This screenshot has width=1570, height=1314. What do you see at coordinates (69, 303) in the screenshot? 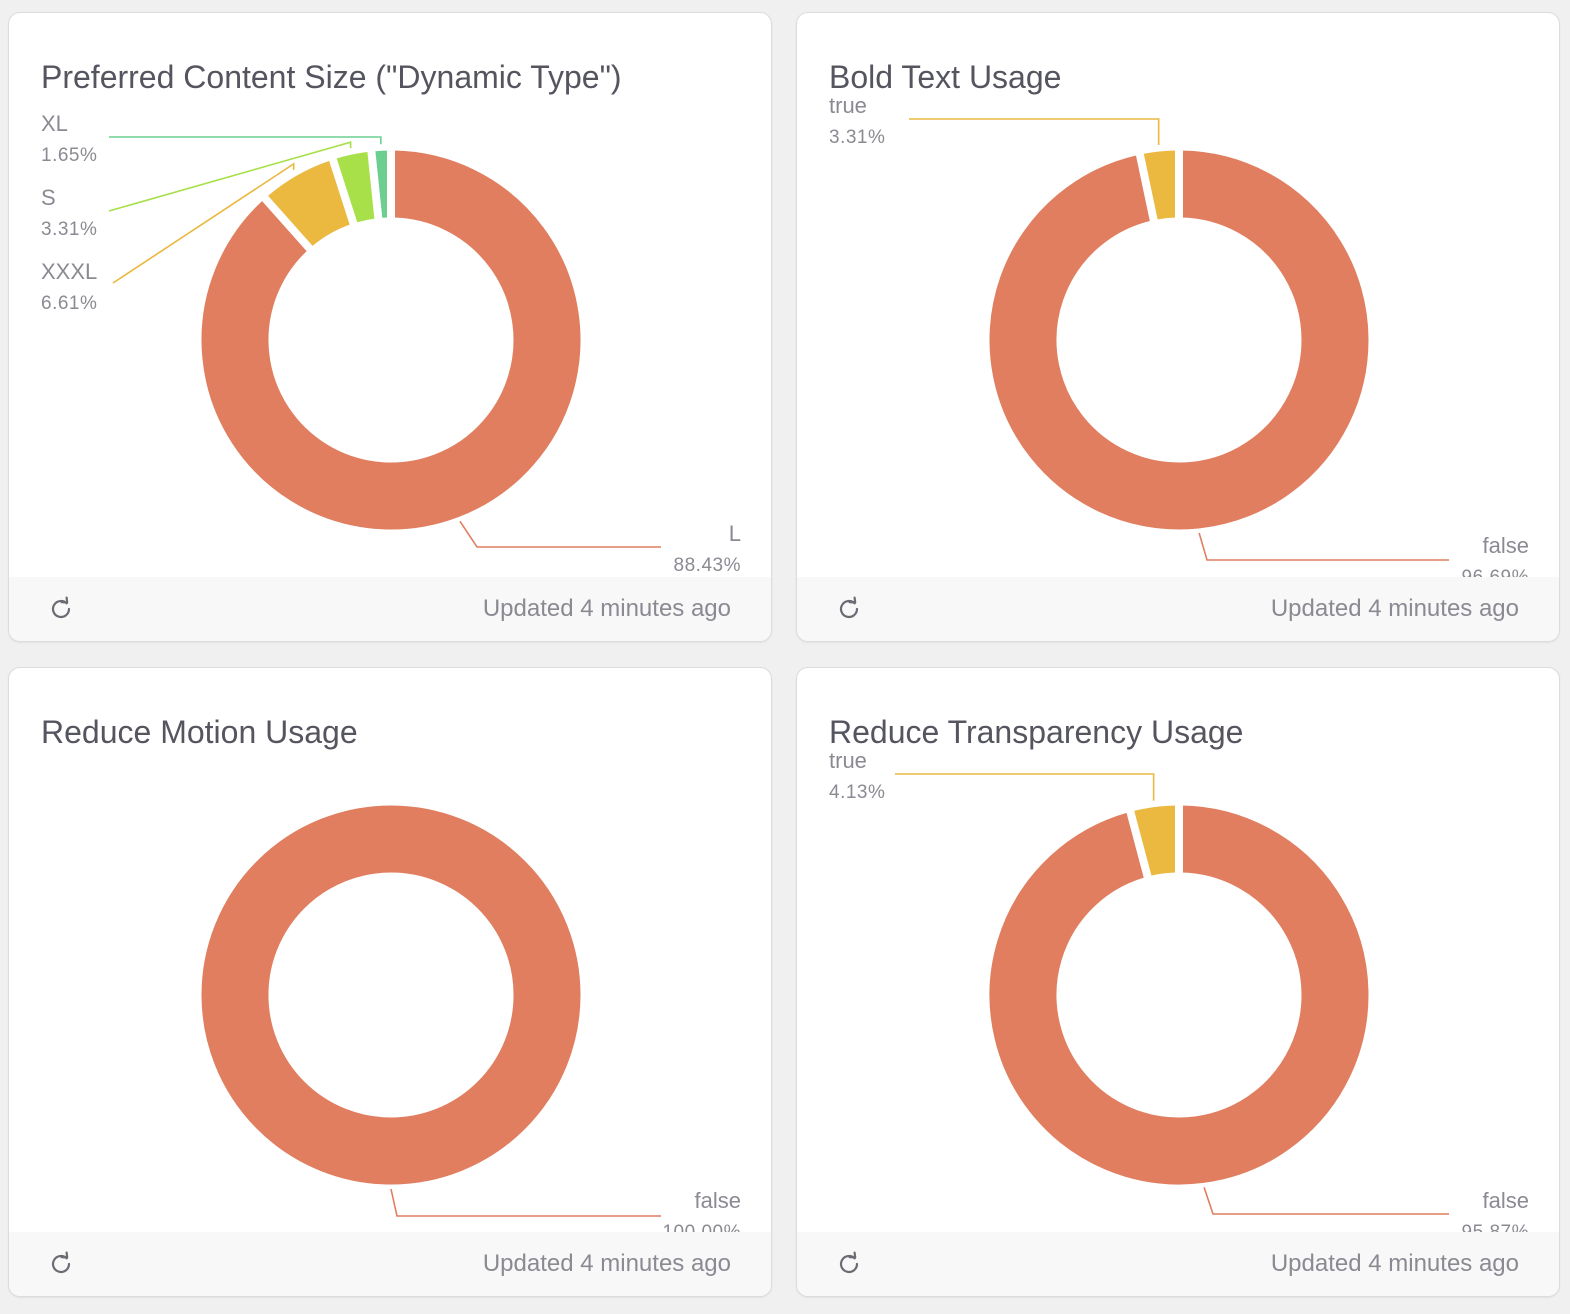
I see `slice-percent-xxxl: 6.61%` at bounding box center [69, 303].